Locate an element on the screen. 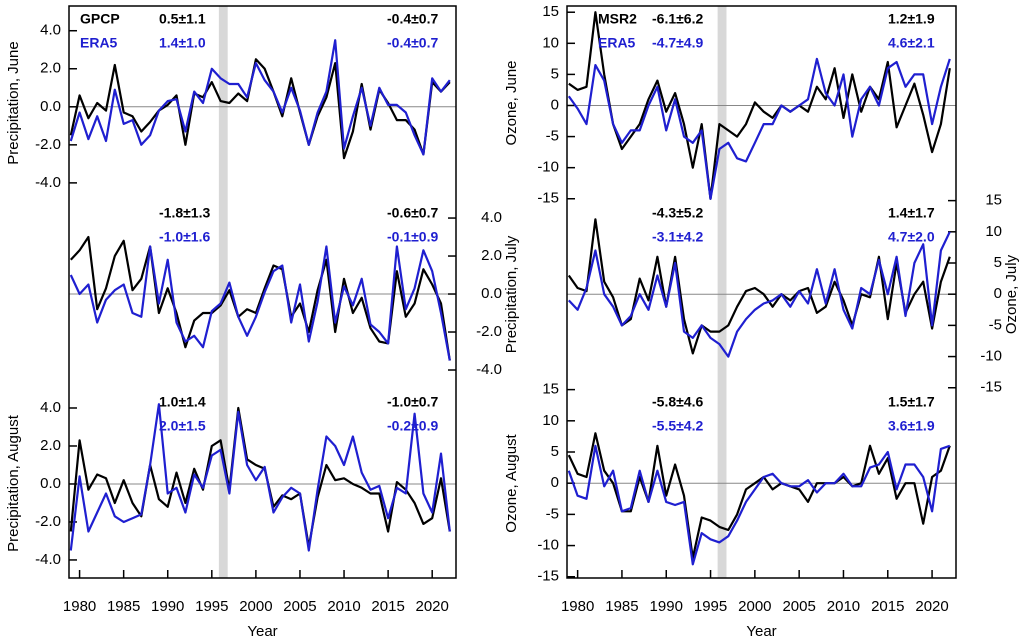  trend-label: -4.7±4.9 is located at coordinates (677, 43).